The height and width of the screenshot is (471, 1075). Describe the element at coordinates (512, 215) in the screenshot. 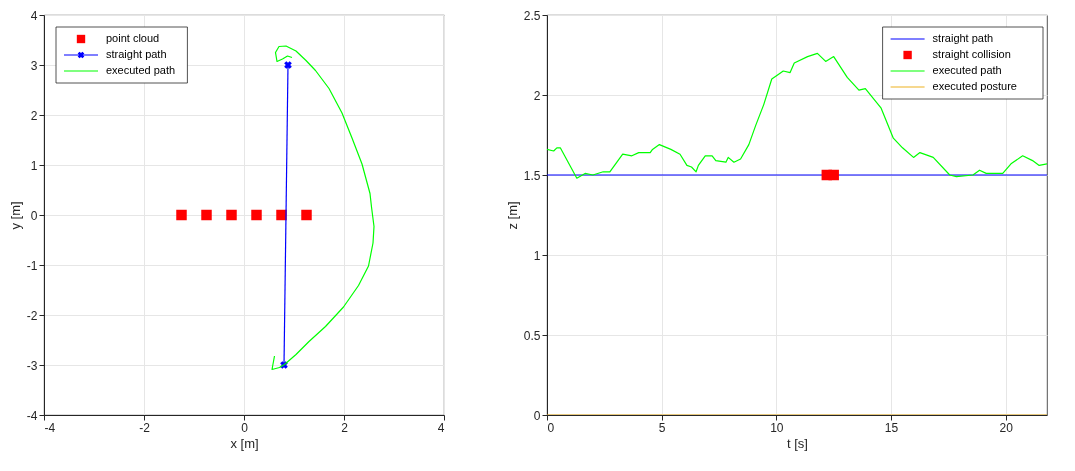

I see `y-axis-title: z [m]` at that location.